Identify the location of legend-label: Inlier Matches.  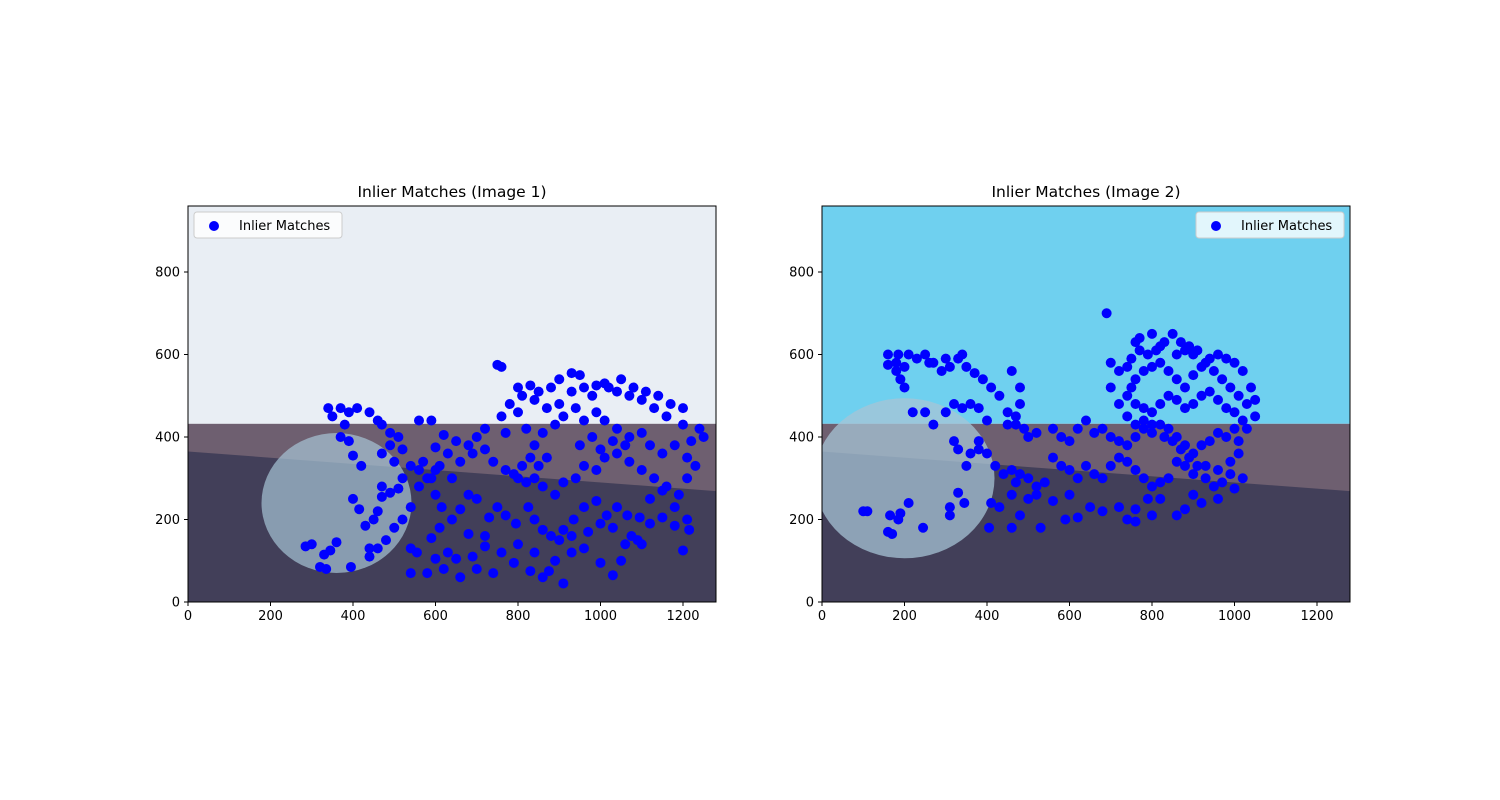
(284, 226).